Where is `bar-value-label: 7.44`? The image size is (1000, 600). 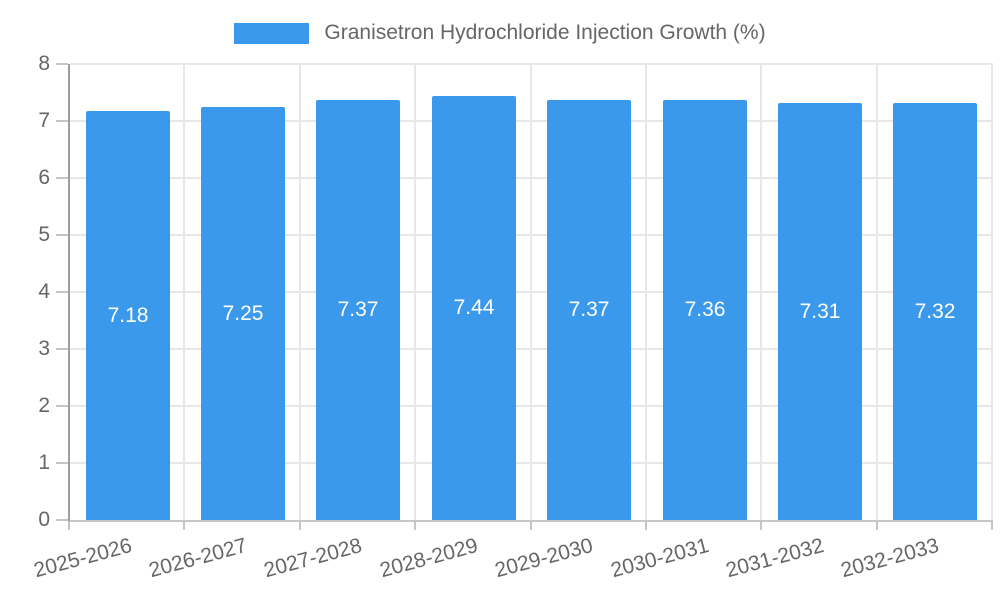 bar-value-label: 7.44 is located at coordinates (474, 307).